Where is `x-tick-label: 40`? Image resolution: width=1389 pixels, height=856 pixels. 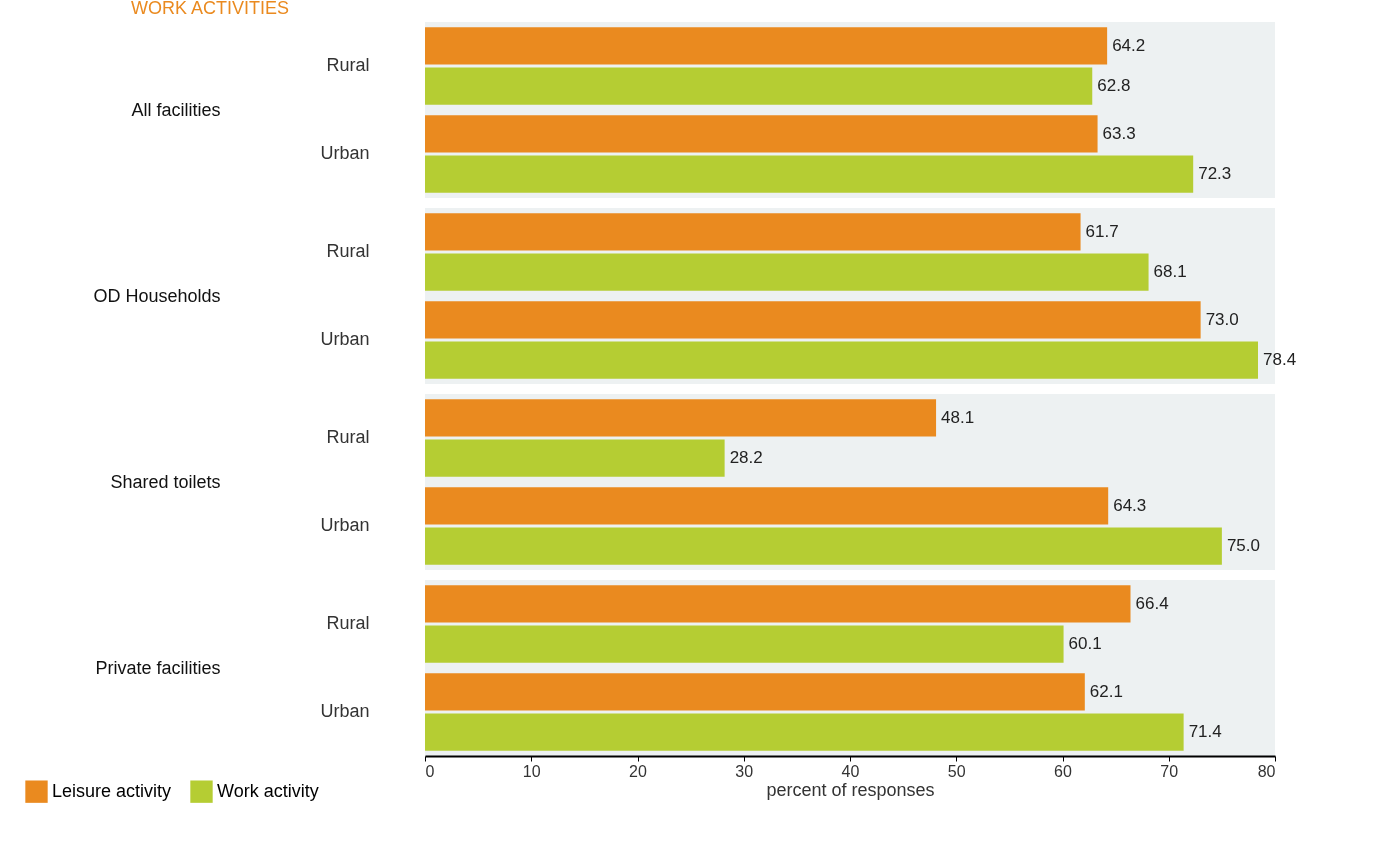
x-tick-label: 40 is located at coordinates (850, 771).